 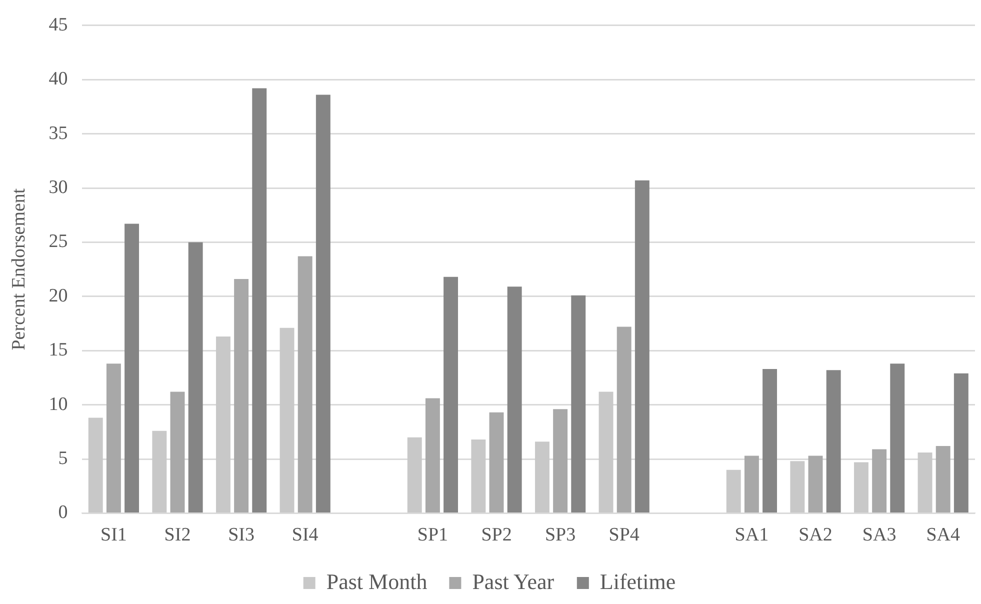 What do you see at coordinates (58, 295) in the screenshot?
I see `y-tick-label: 20` at bounding box center [58, 295].